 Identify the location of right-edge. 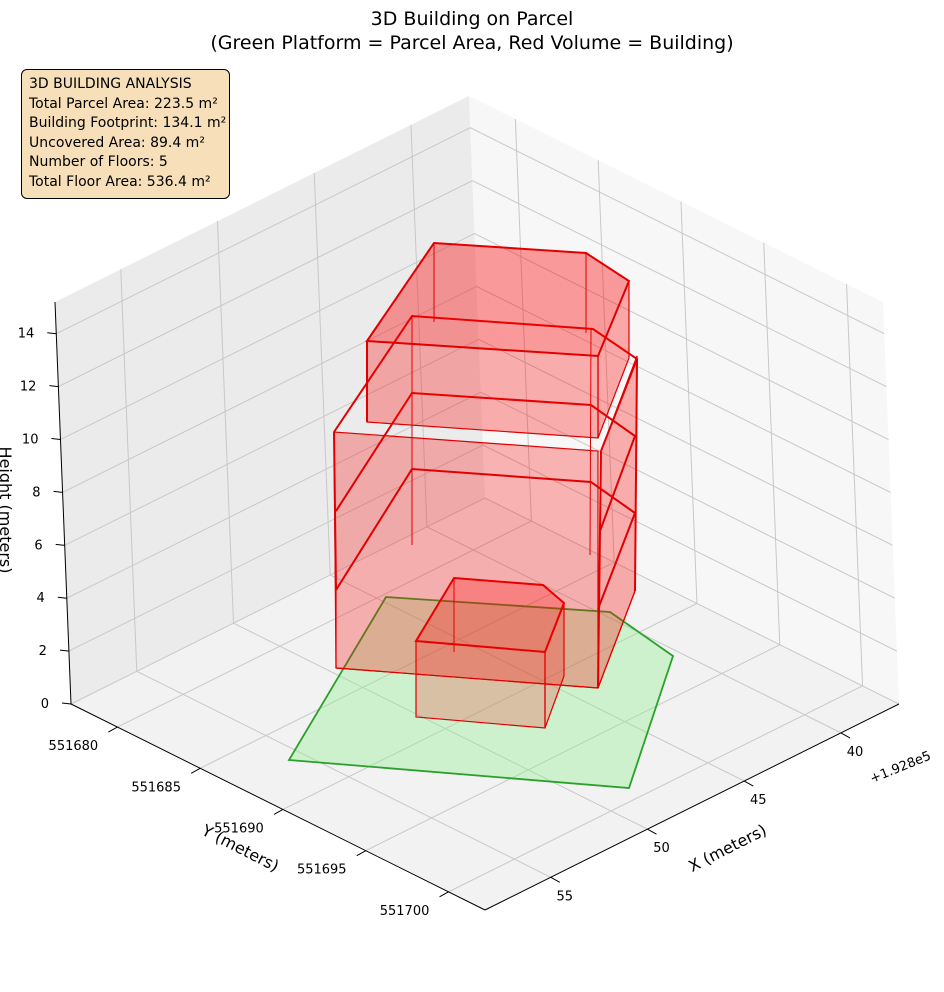
(636, 475).